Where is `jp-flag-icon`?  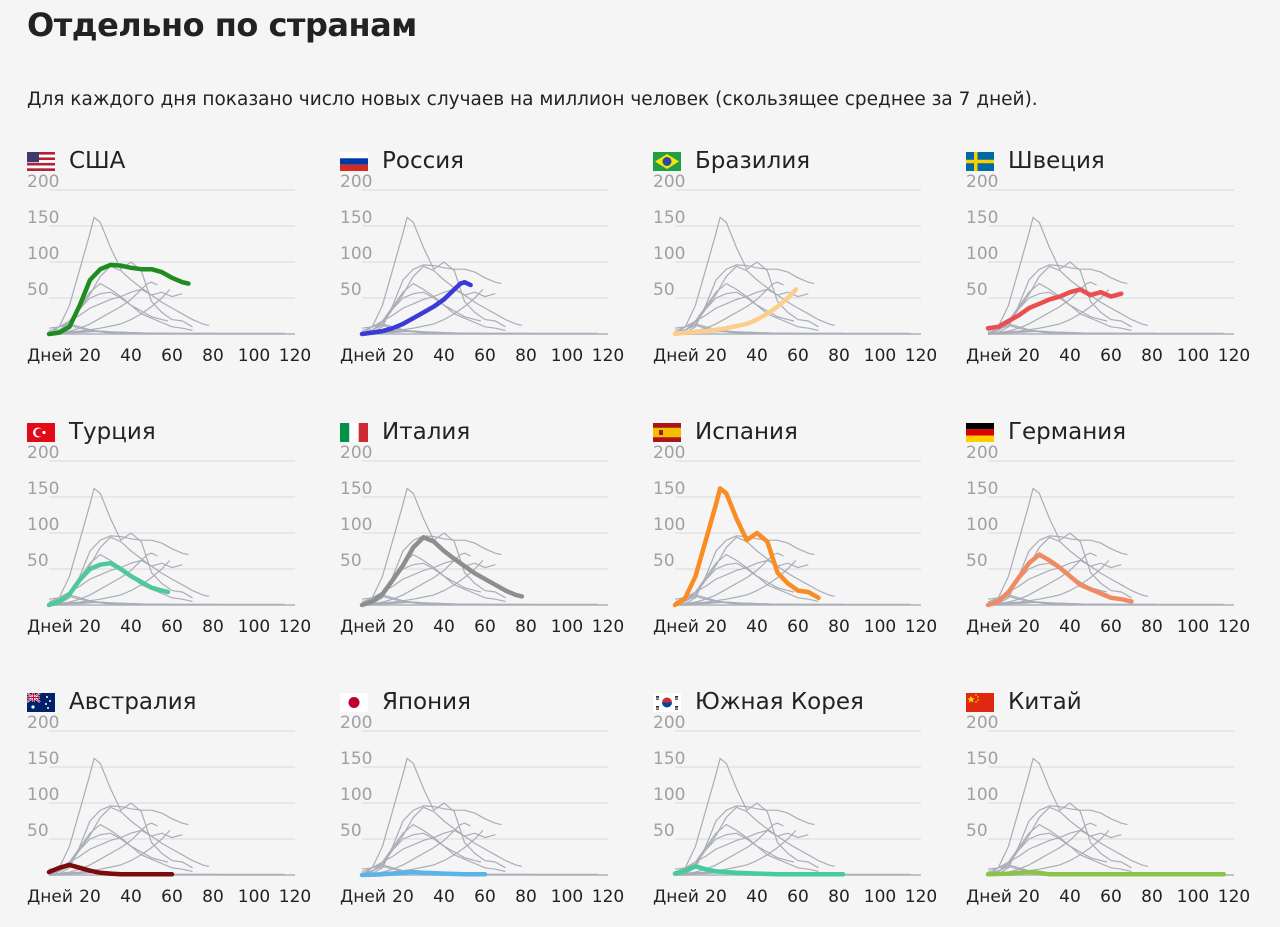
jp-flag-icon is located at coordinates (354, 702).